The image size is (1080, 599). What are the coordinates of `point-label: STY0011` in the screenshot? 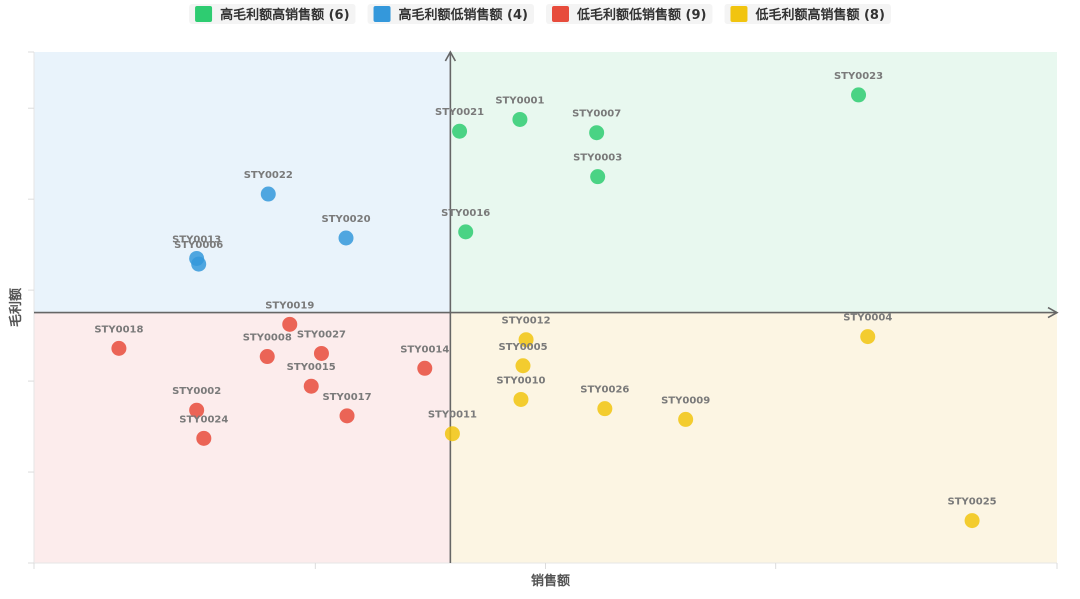 It's located at (452, 415).